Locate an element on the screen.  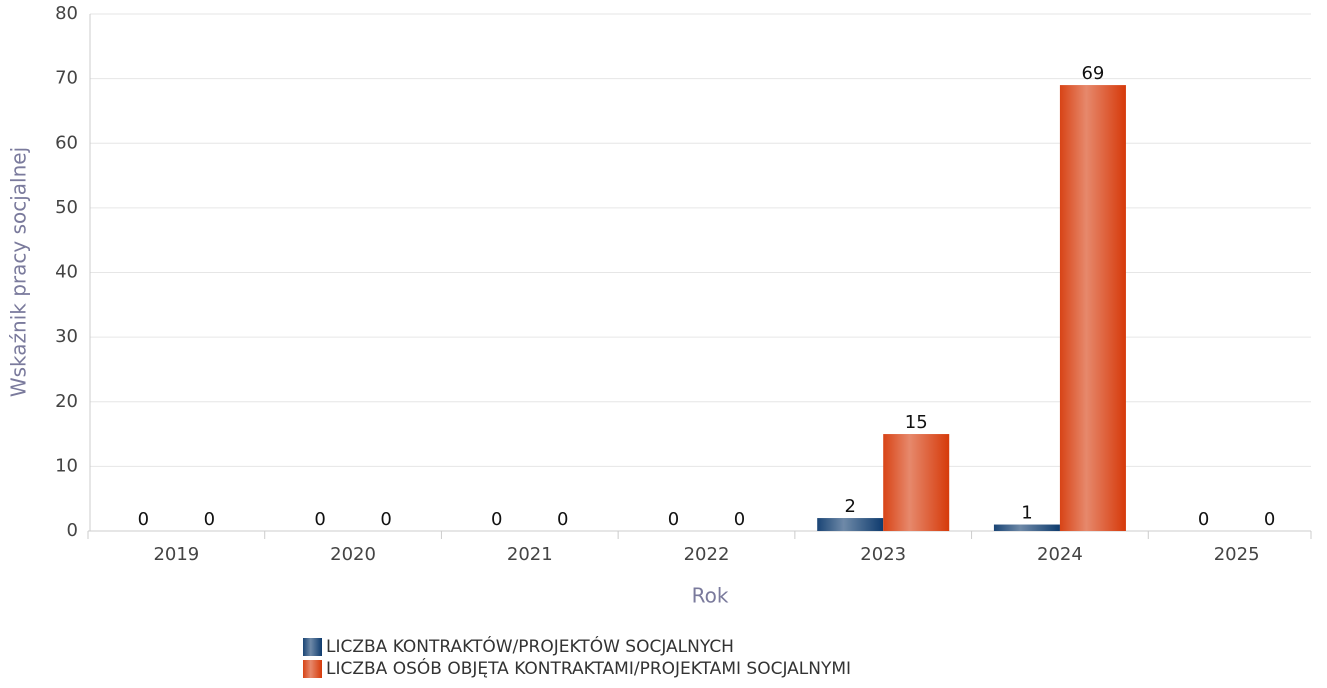
data-label: 69 is located at coordinates (1092, 73).